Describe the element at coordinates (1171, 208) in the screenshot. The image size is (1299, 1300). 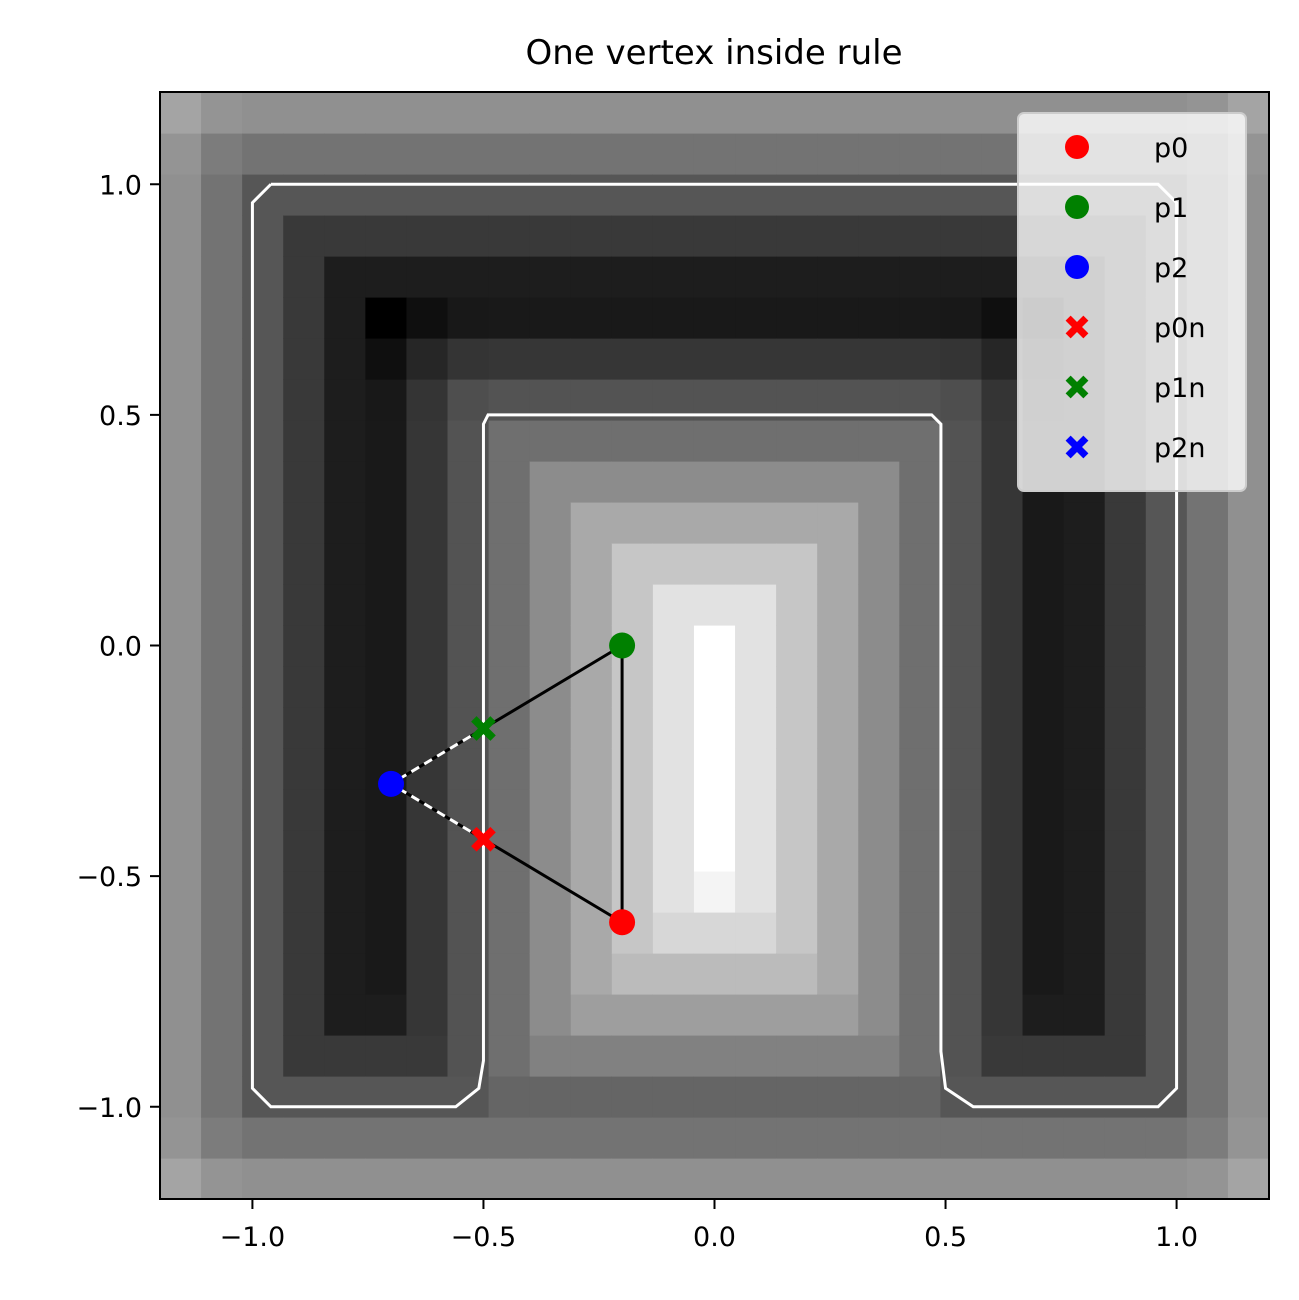
I see `legend-label-p1: p1` at that location.